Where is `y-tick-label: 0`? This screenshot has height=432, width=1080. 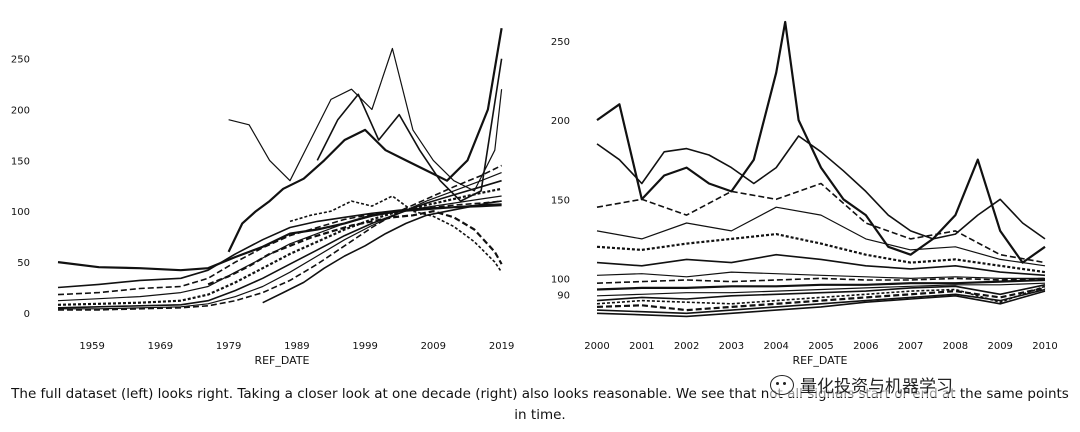 y-tick-label: 0 is located at coordinates (27, 314).